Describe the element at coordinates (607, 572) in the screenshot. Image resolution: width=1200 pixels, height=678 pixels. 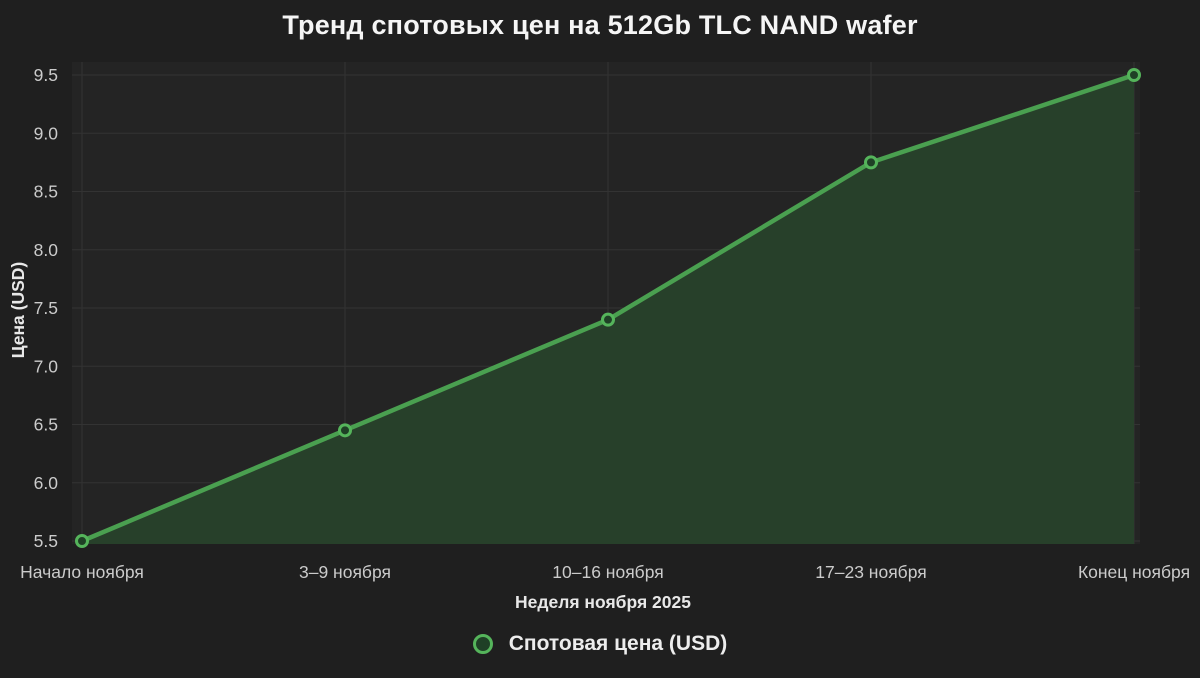
I see `x-tick-label: 10–16 ноября` at that location.